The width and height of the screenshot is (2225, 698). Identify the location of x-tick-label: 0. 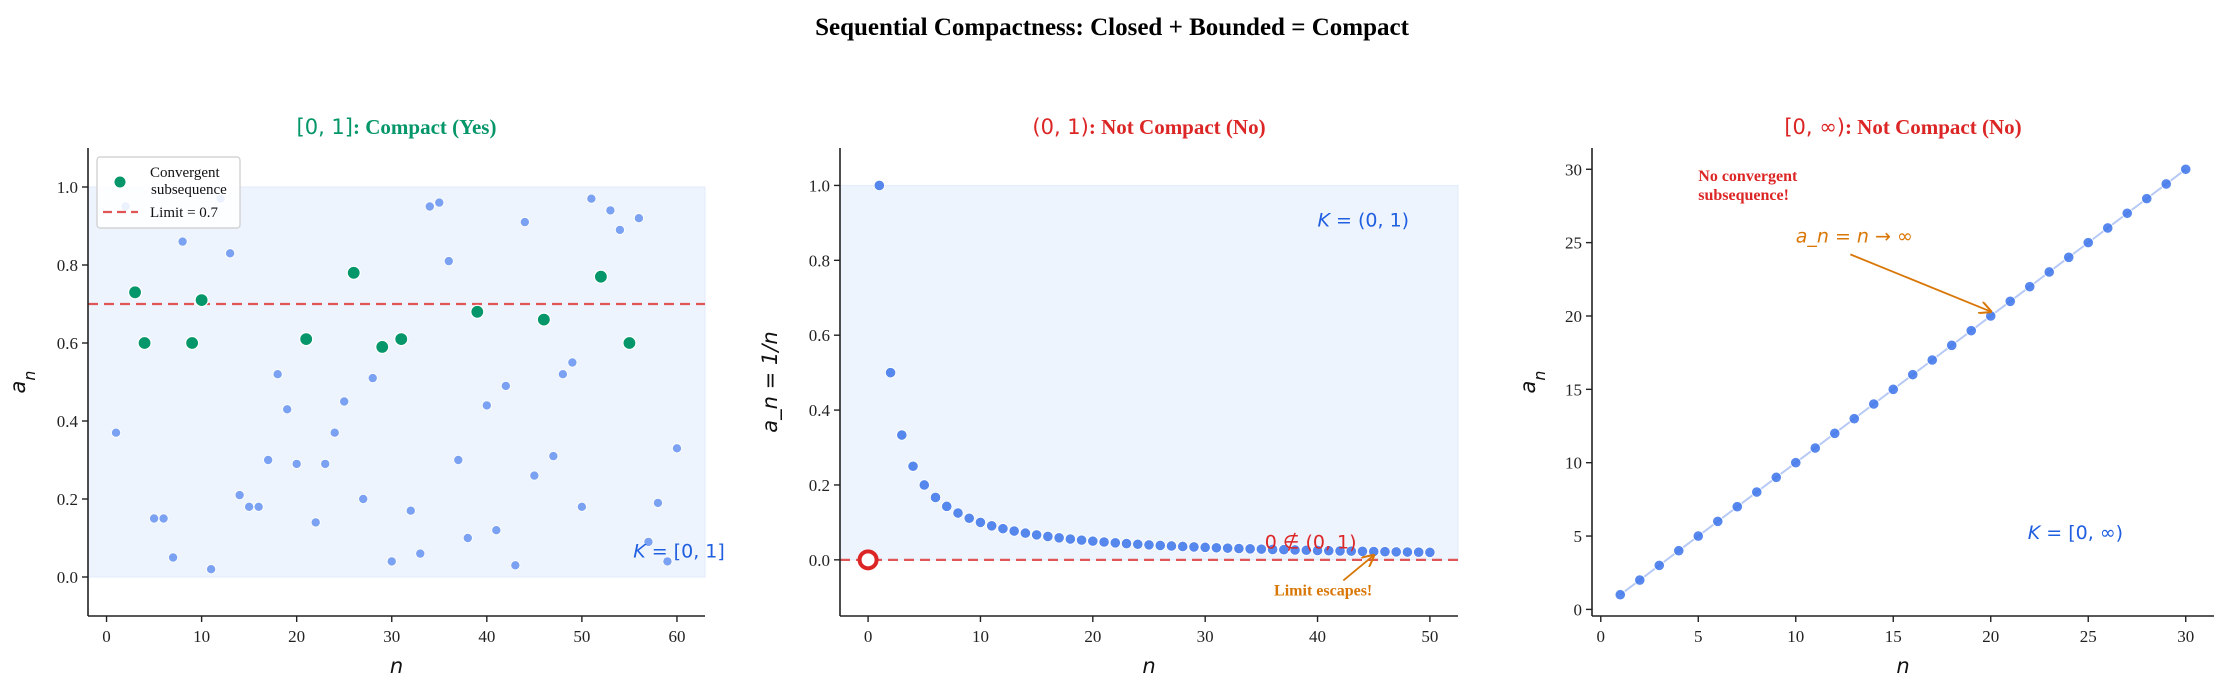
(868, 636).